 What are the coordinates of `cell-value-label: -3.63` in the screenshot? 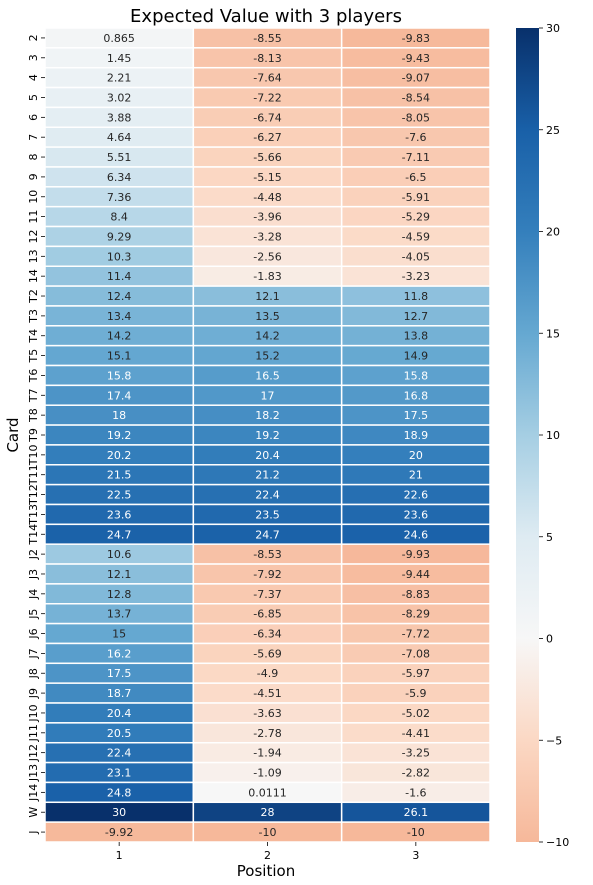 It's located at (267, 713).